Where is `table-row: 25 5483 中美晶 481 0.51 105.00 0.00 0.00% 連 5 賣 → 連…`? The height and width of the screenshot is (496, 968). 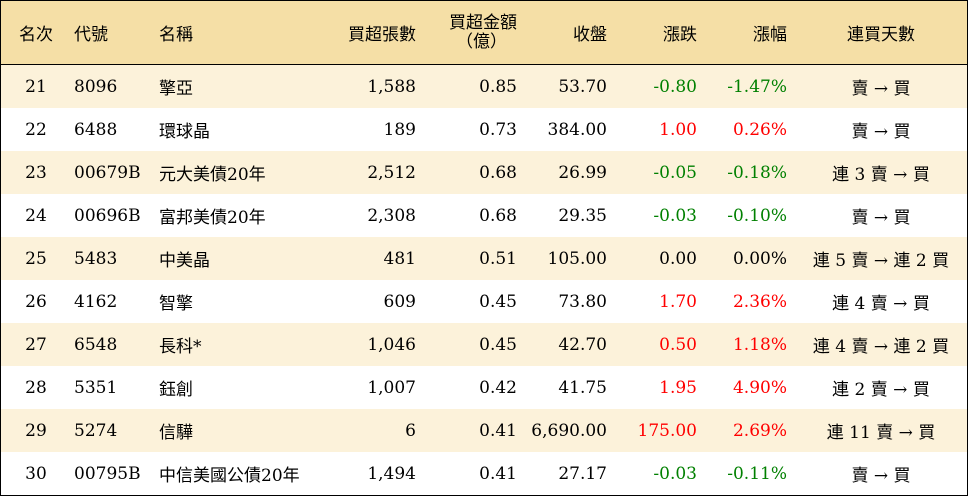
table-row: 25 5483 中美晶 481 0.51 105.00 0.00 0.00% 連 5 賣 → 連… is located at coordinates (484, 258).